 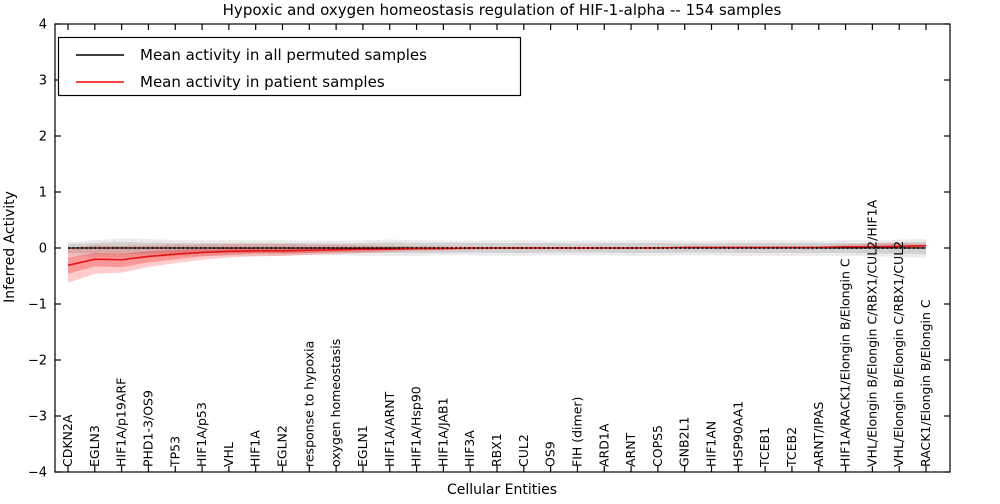 What do you see at coordinates (550, 454) in the screenshot?
I see `x-tick-label: OS9` at bounding box center [550, 454].